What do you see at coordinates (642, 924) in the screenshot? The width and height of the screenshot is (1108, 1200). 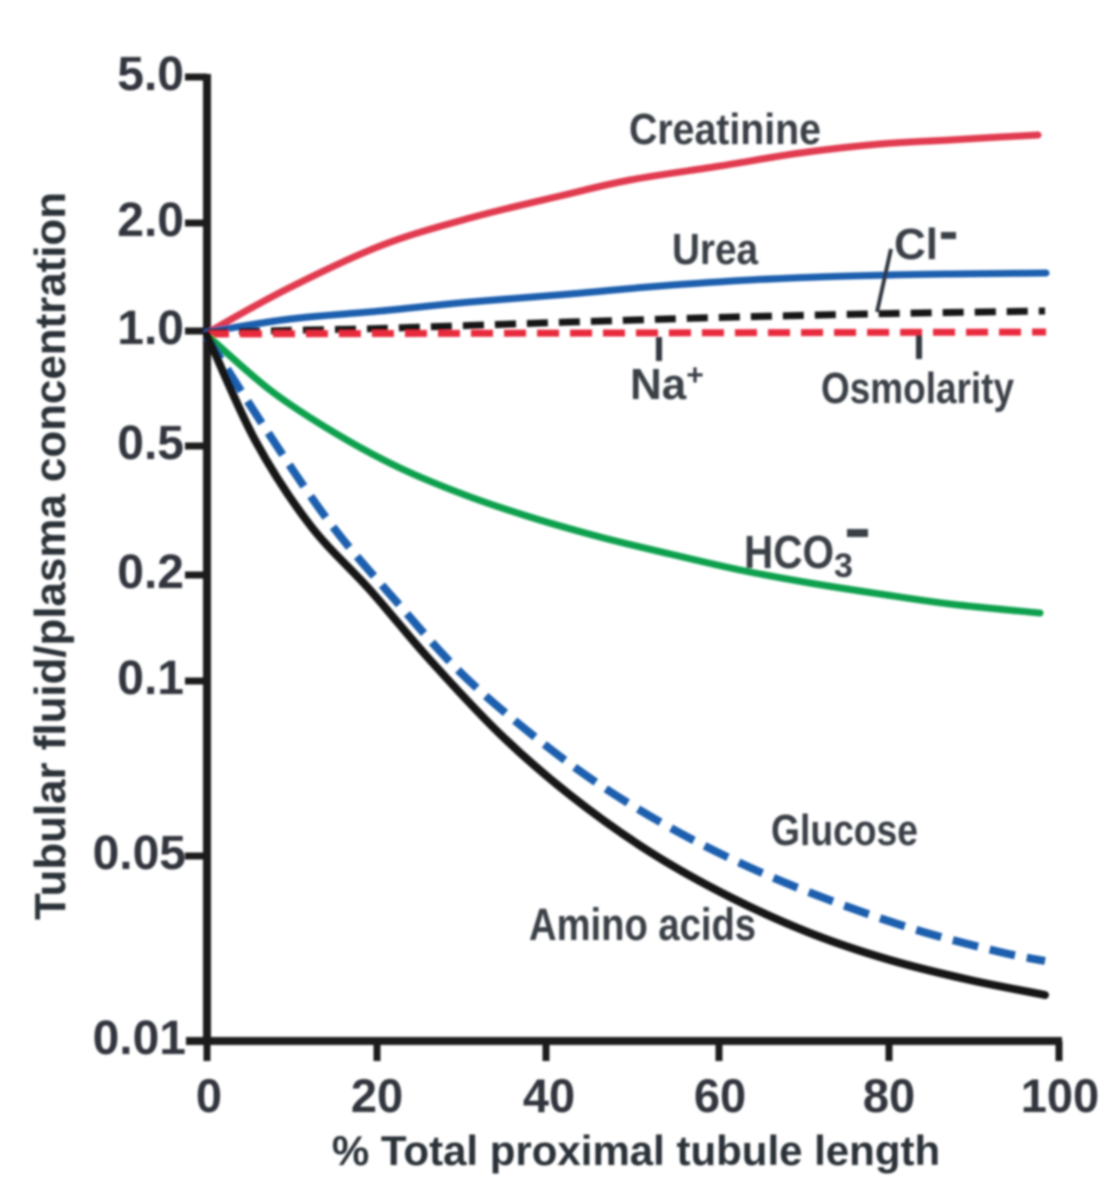 I see `svg-text: Amino acids` at bounding box center [642, 924].